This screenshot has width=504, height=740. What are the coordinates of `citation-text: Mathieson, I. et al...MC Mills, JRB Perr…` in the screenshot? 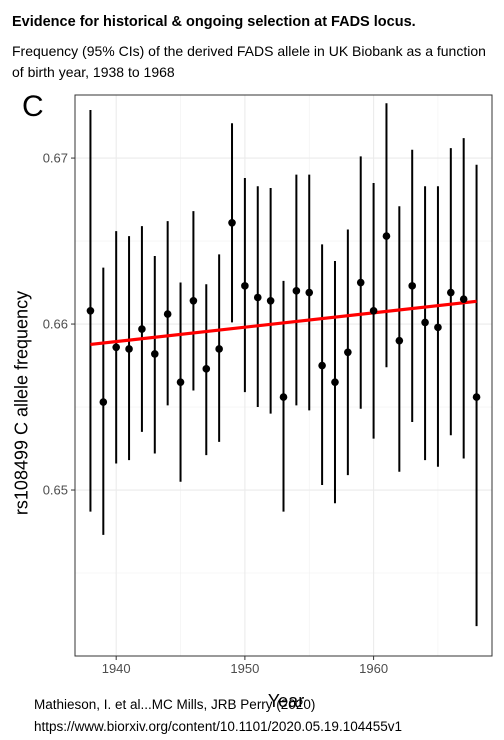 It's located at (175, 704).